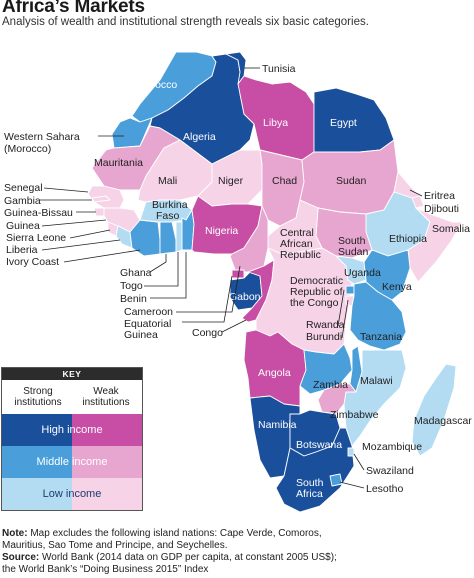 The height and width of the screenshot is (578, 474). I want to click on label-guinea-bissau: Guinea-Bissau, so click(38, 213).